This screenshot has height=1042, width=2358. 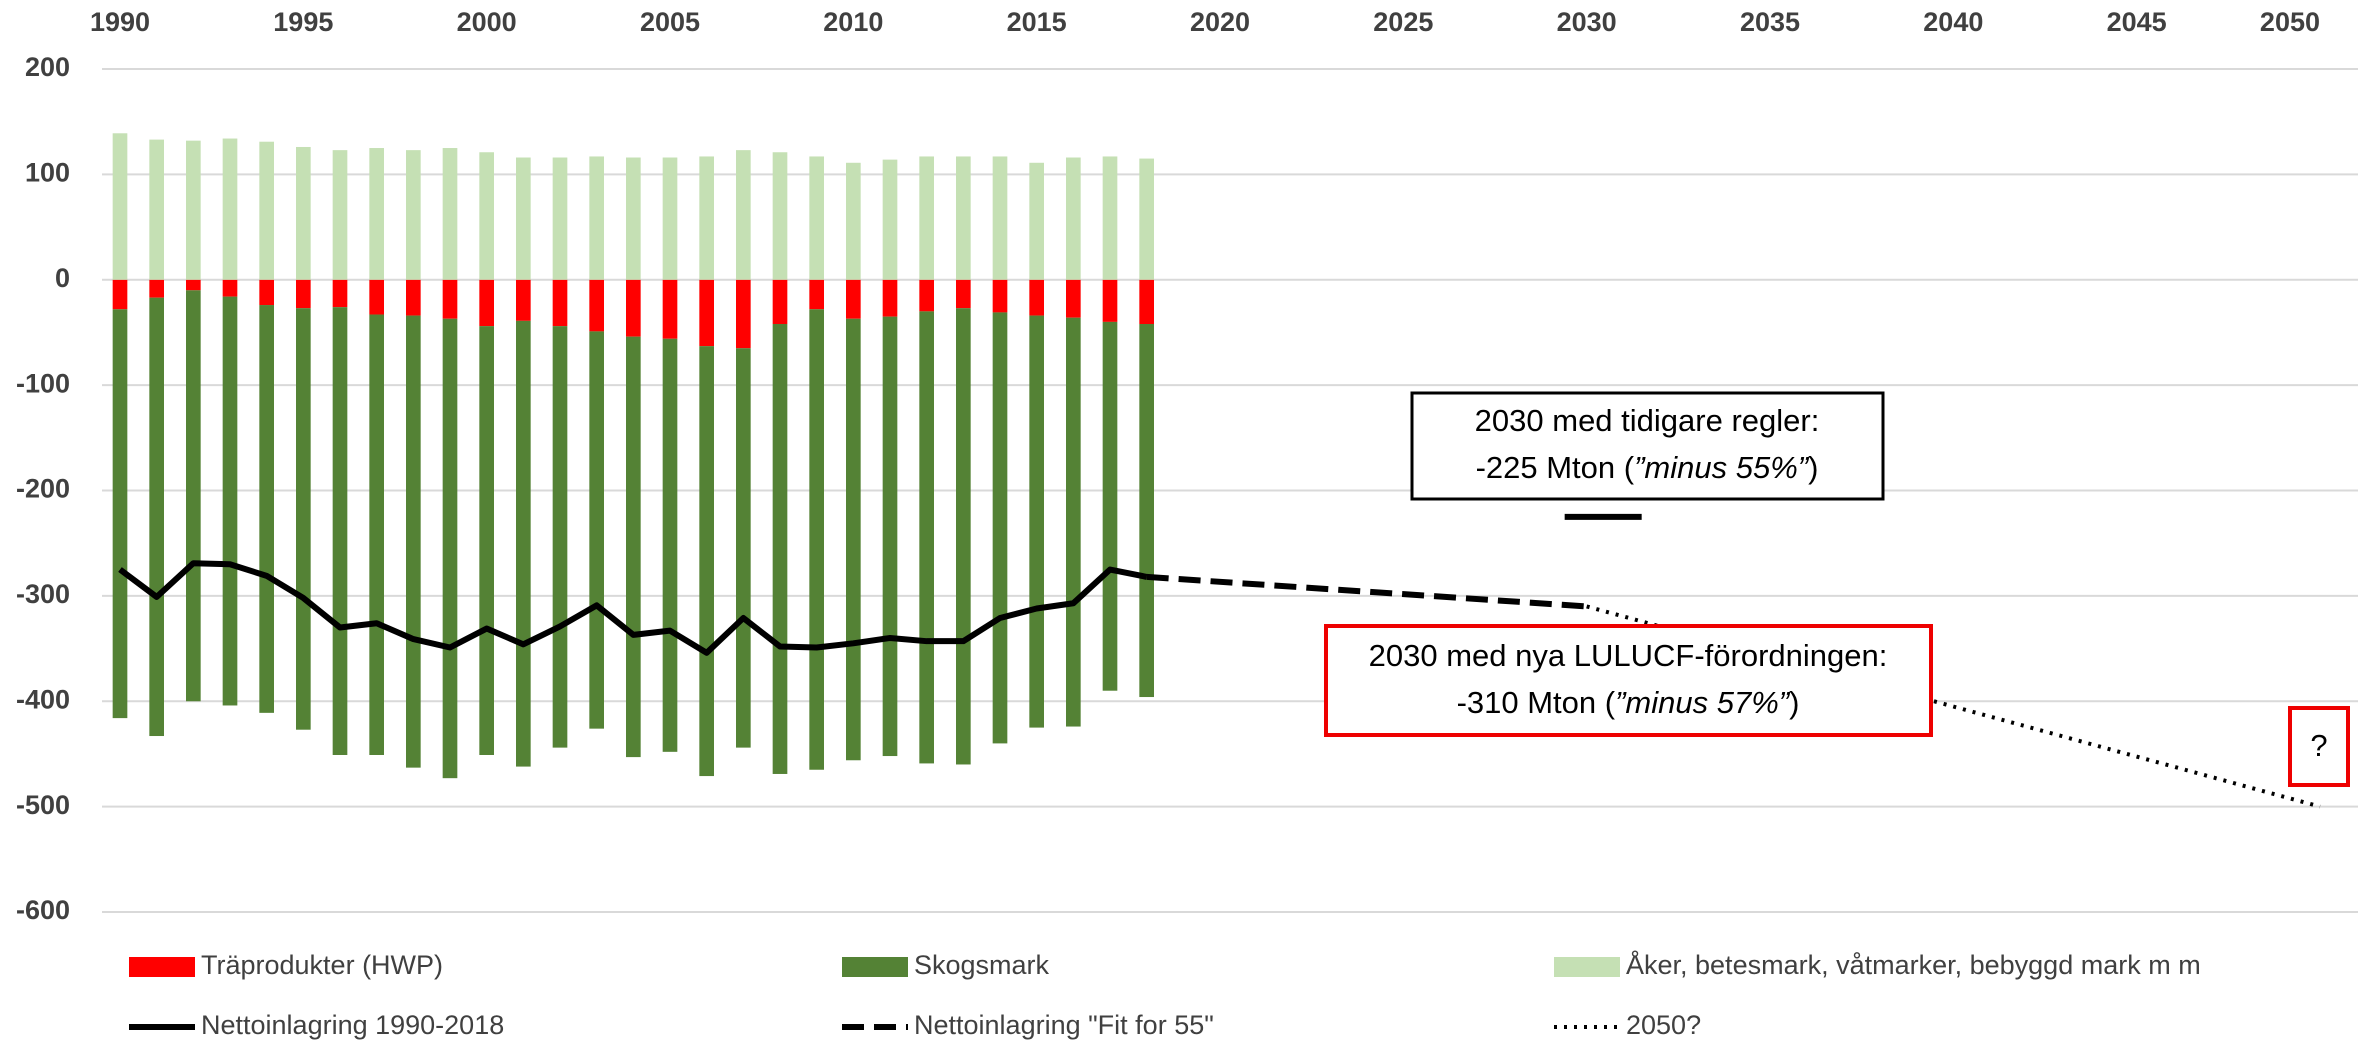 What do you see at coordinates (1220, 22) in the screenshot?
I see `x-tick-label: 2020` at bounding box center [1220, 22].